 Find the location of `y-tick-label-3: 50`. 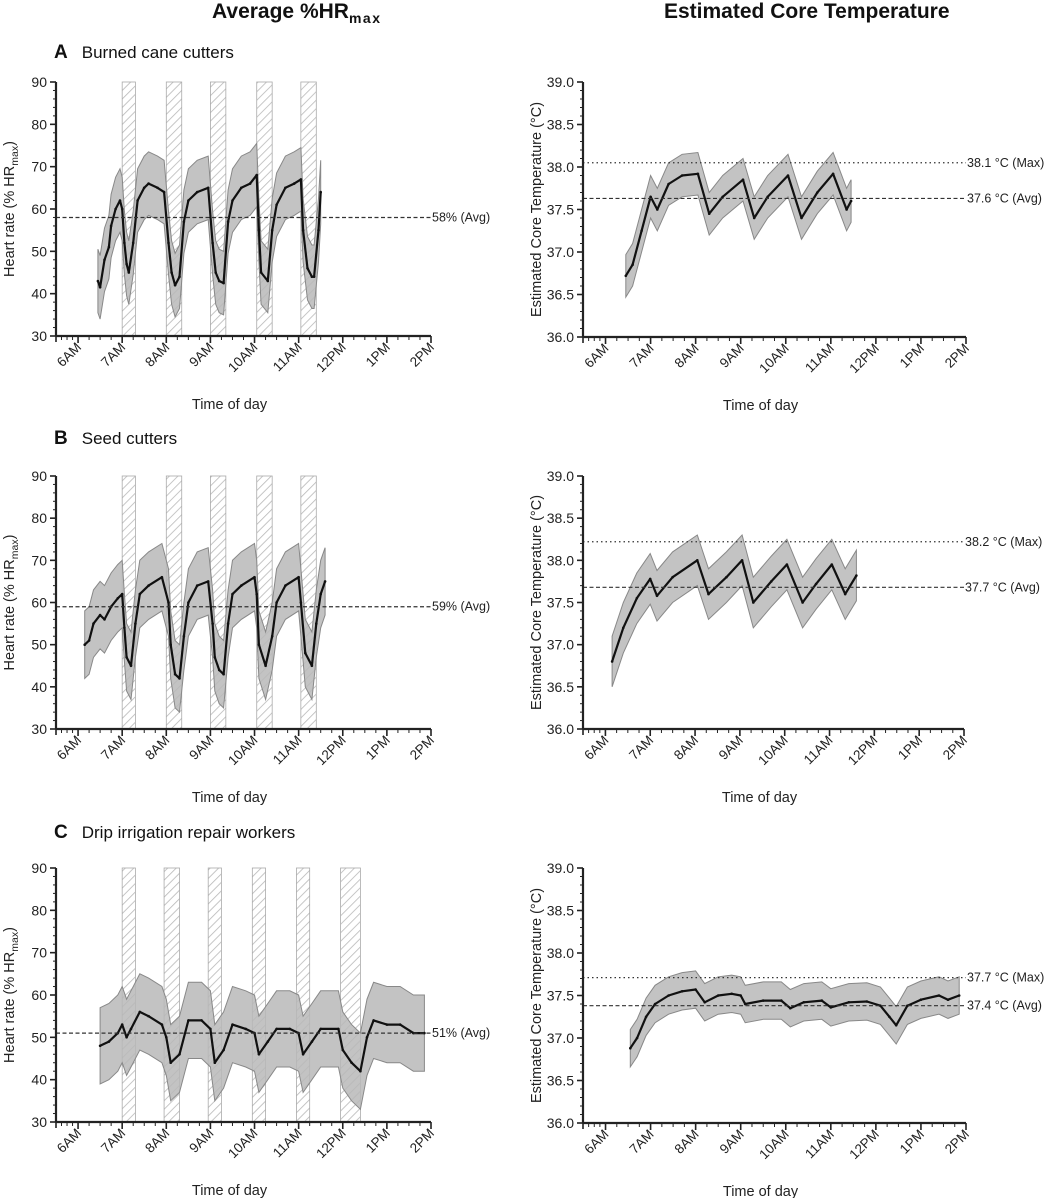

y-tick-label-3: 50 is located at coordinates (39, 251).